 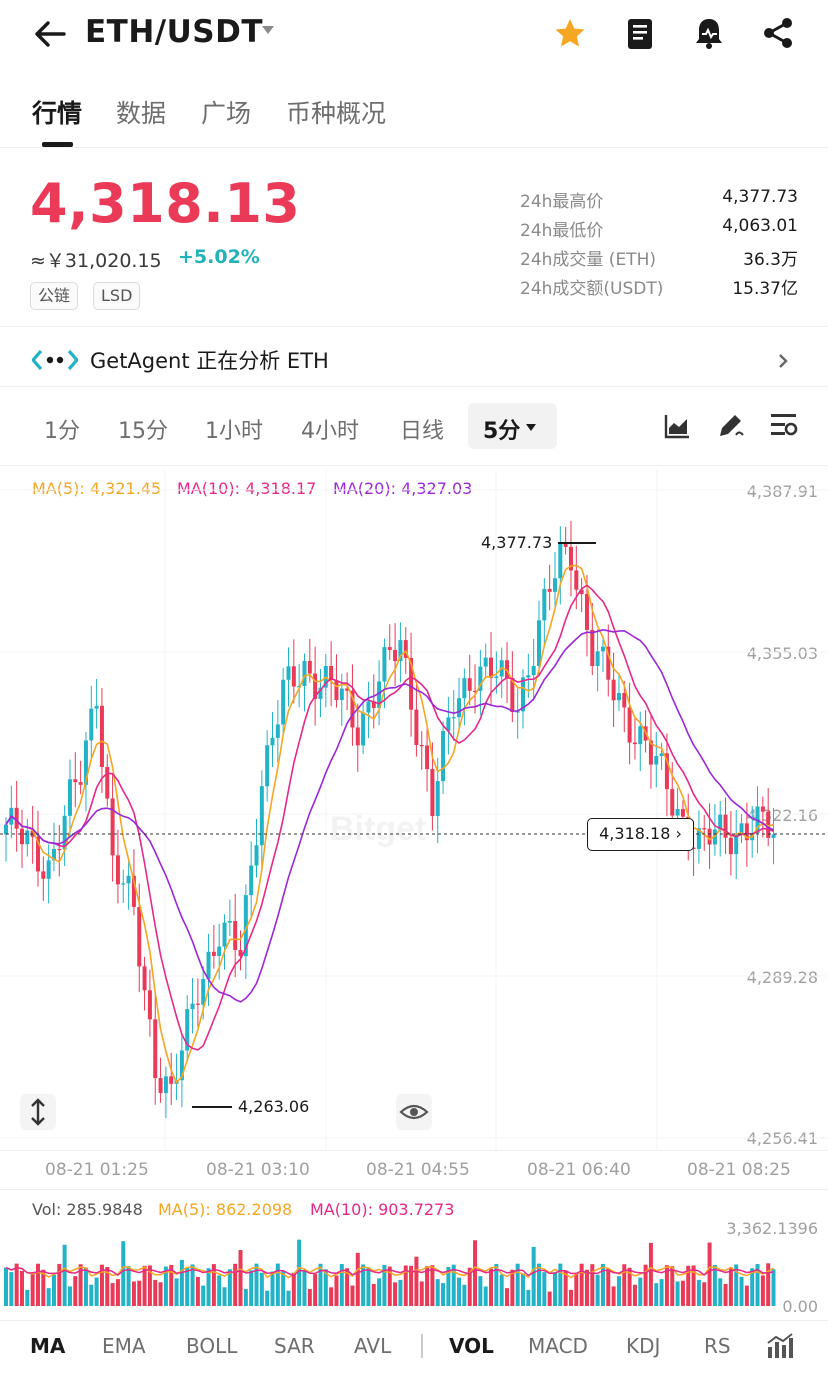 I want to click on pair-dropdown-icon, so click(x=268, y=30).